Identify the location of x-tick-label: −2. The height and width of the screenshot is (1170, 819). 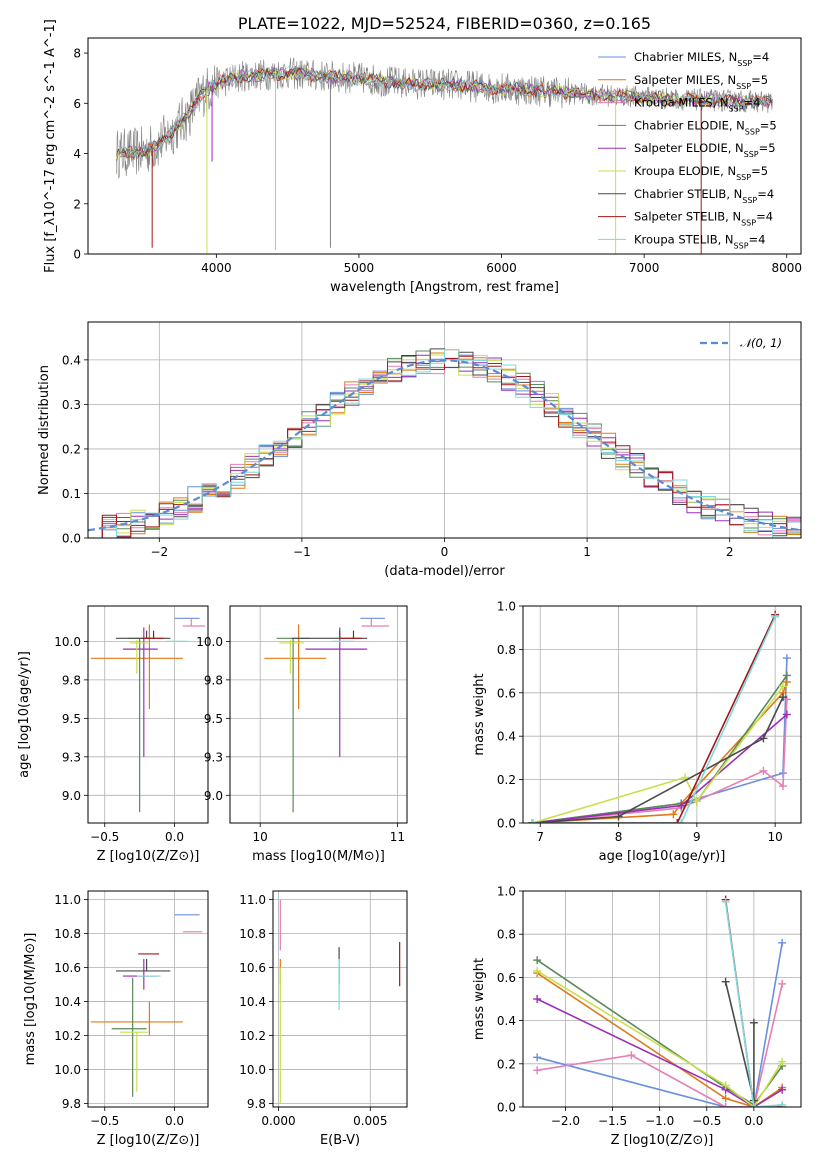
(159, 552).